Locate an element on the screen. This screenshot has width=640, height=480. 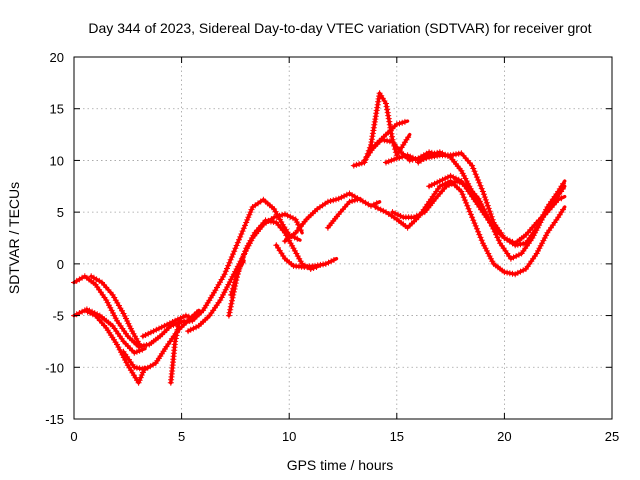
series-sat-b is located at coordinates (109, 346).